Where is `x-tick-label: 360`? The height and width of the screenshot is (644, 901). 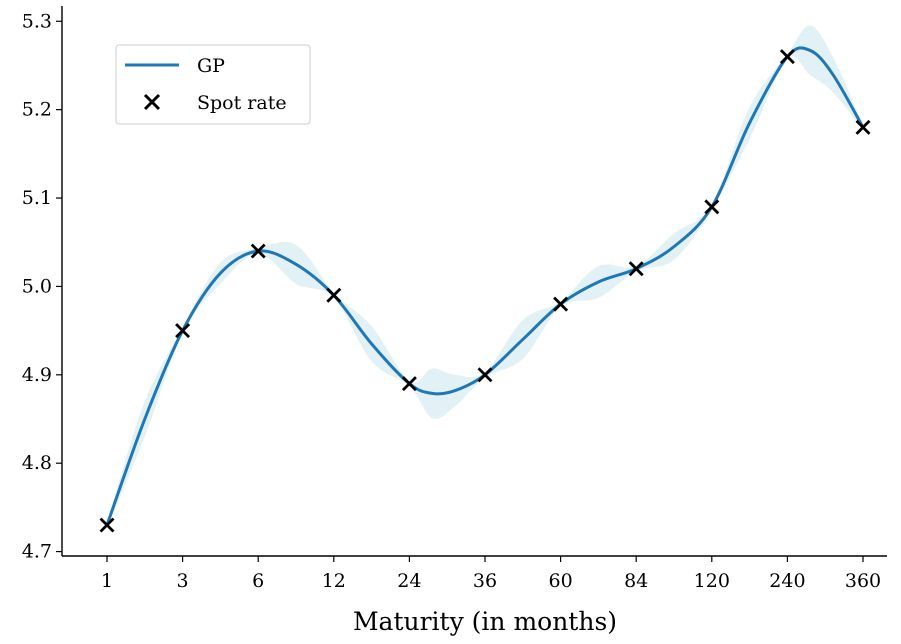
x-tick-label: 360 is located at coordinates (863, 581).